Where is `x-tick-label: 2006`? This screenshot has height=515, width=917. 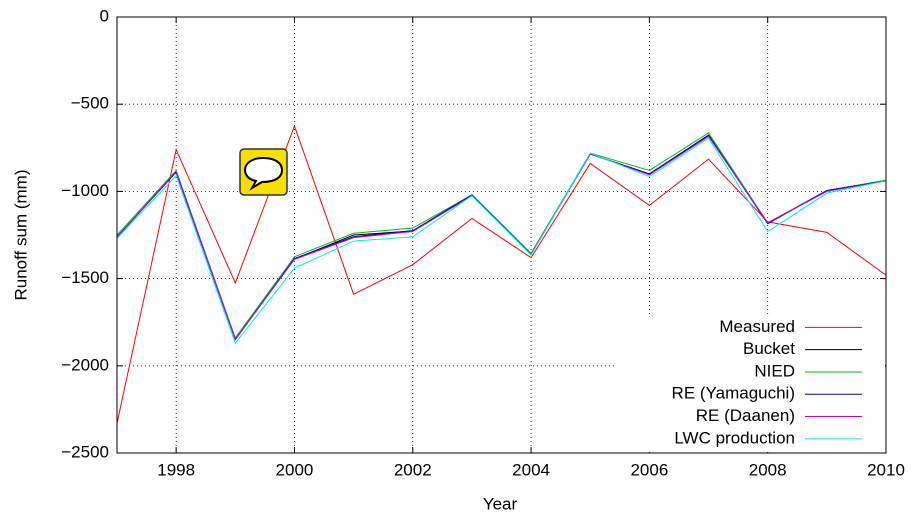 x-tick-label: 2006 is located at coordinates (649, 469).